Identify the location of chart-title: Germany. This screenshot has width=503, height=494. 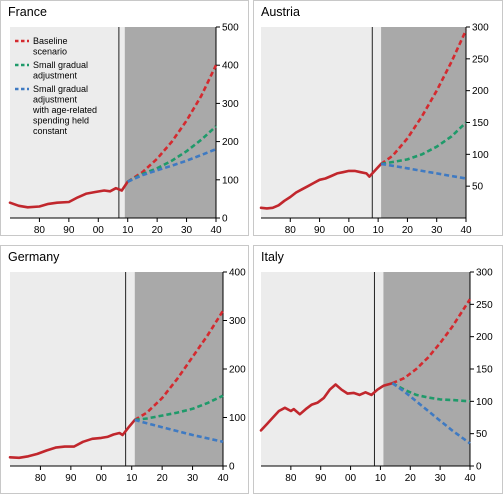
(34, 257).